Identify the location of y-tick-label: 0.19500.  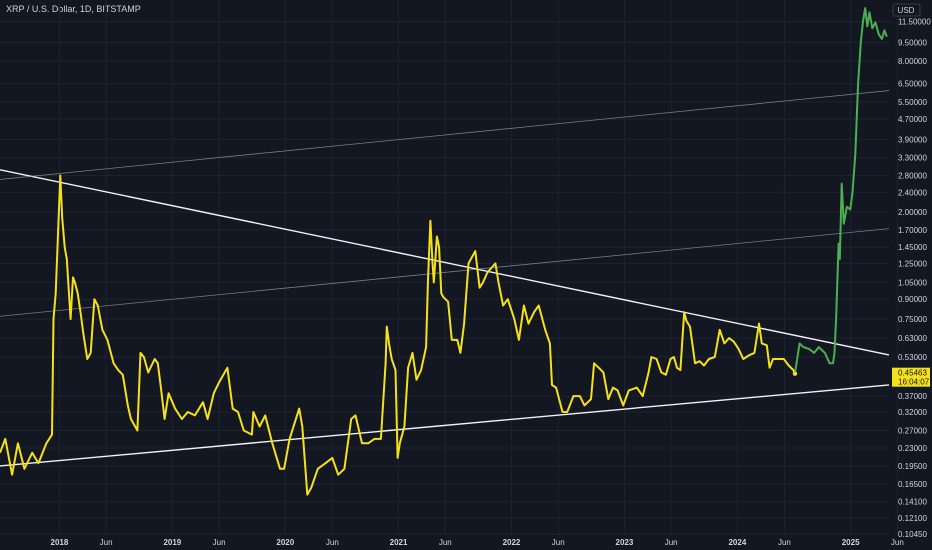
(912, 466).